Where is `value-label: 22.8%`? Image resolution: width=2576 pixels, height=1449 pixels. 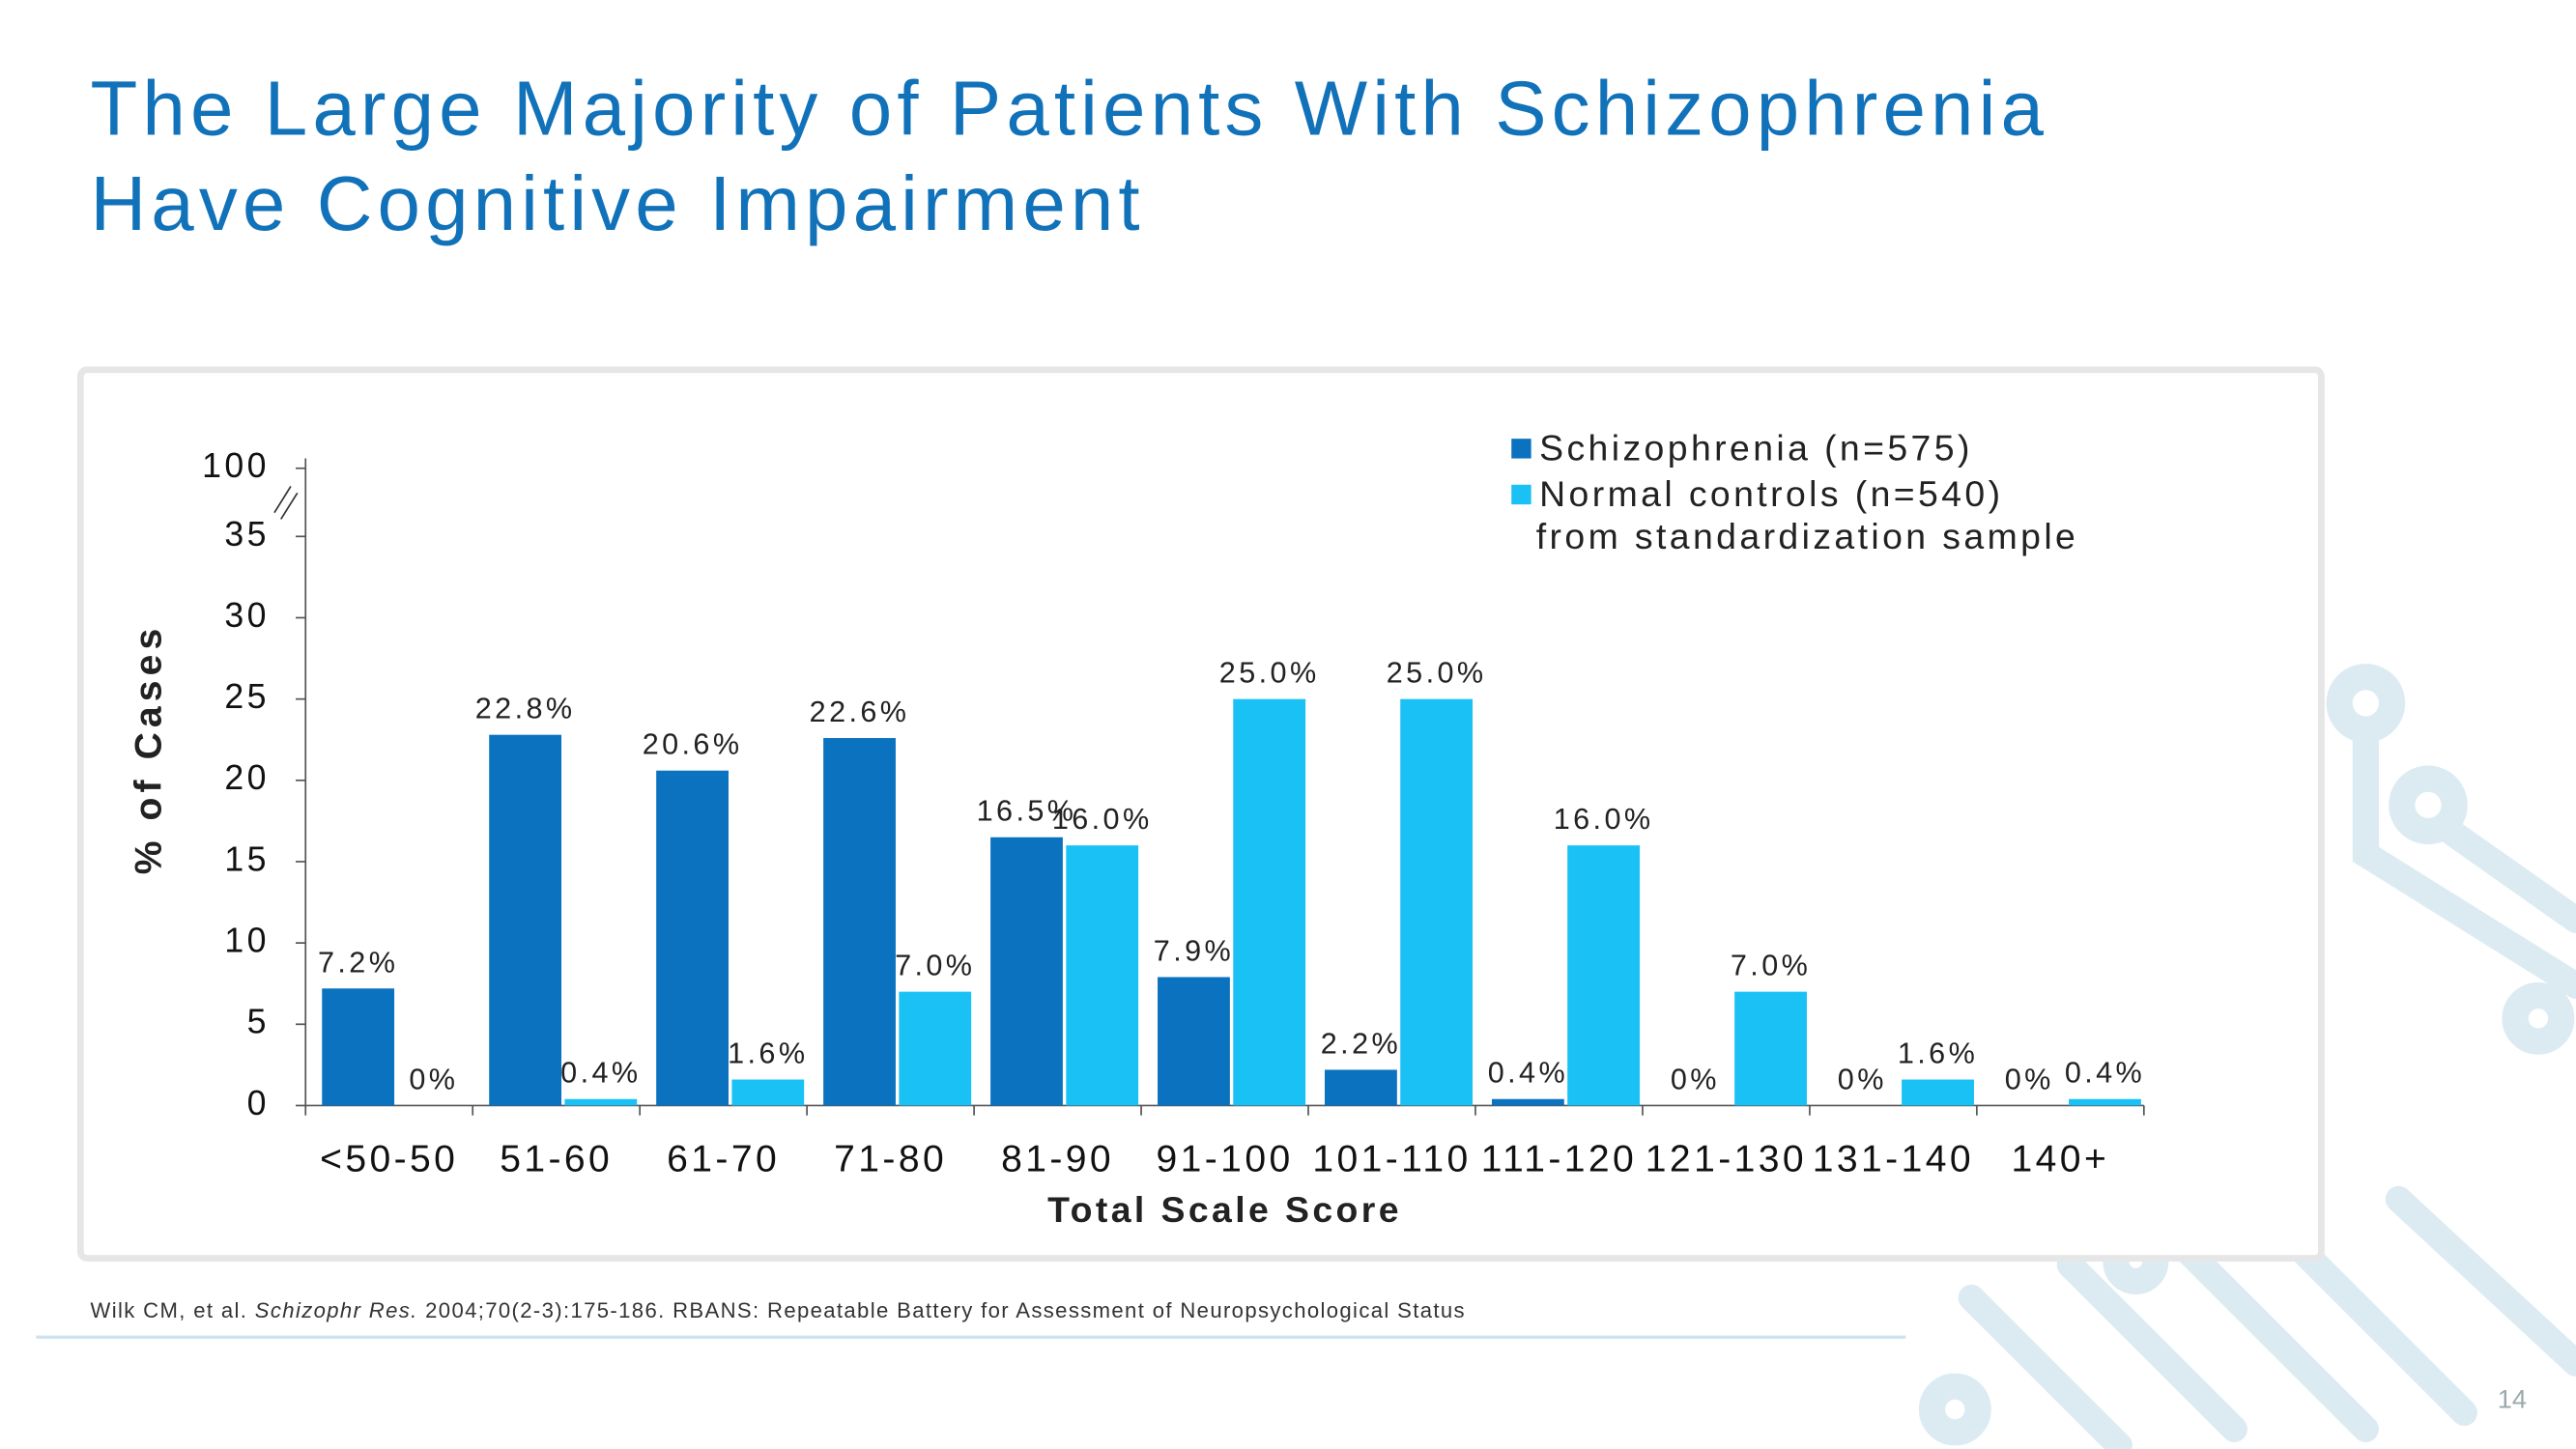
value-label: 22.8% is located at coordinates (526, 709).